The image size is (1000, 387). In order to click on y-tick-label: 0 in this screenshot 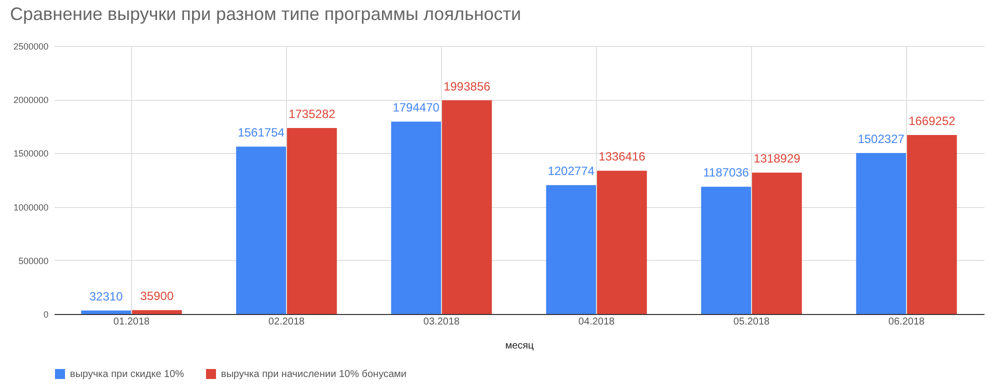, I will do `click(45, 315)`.